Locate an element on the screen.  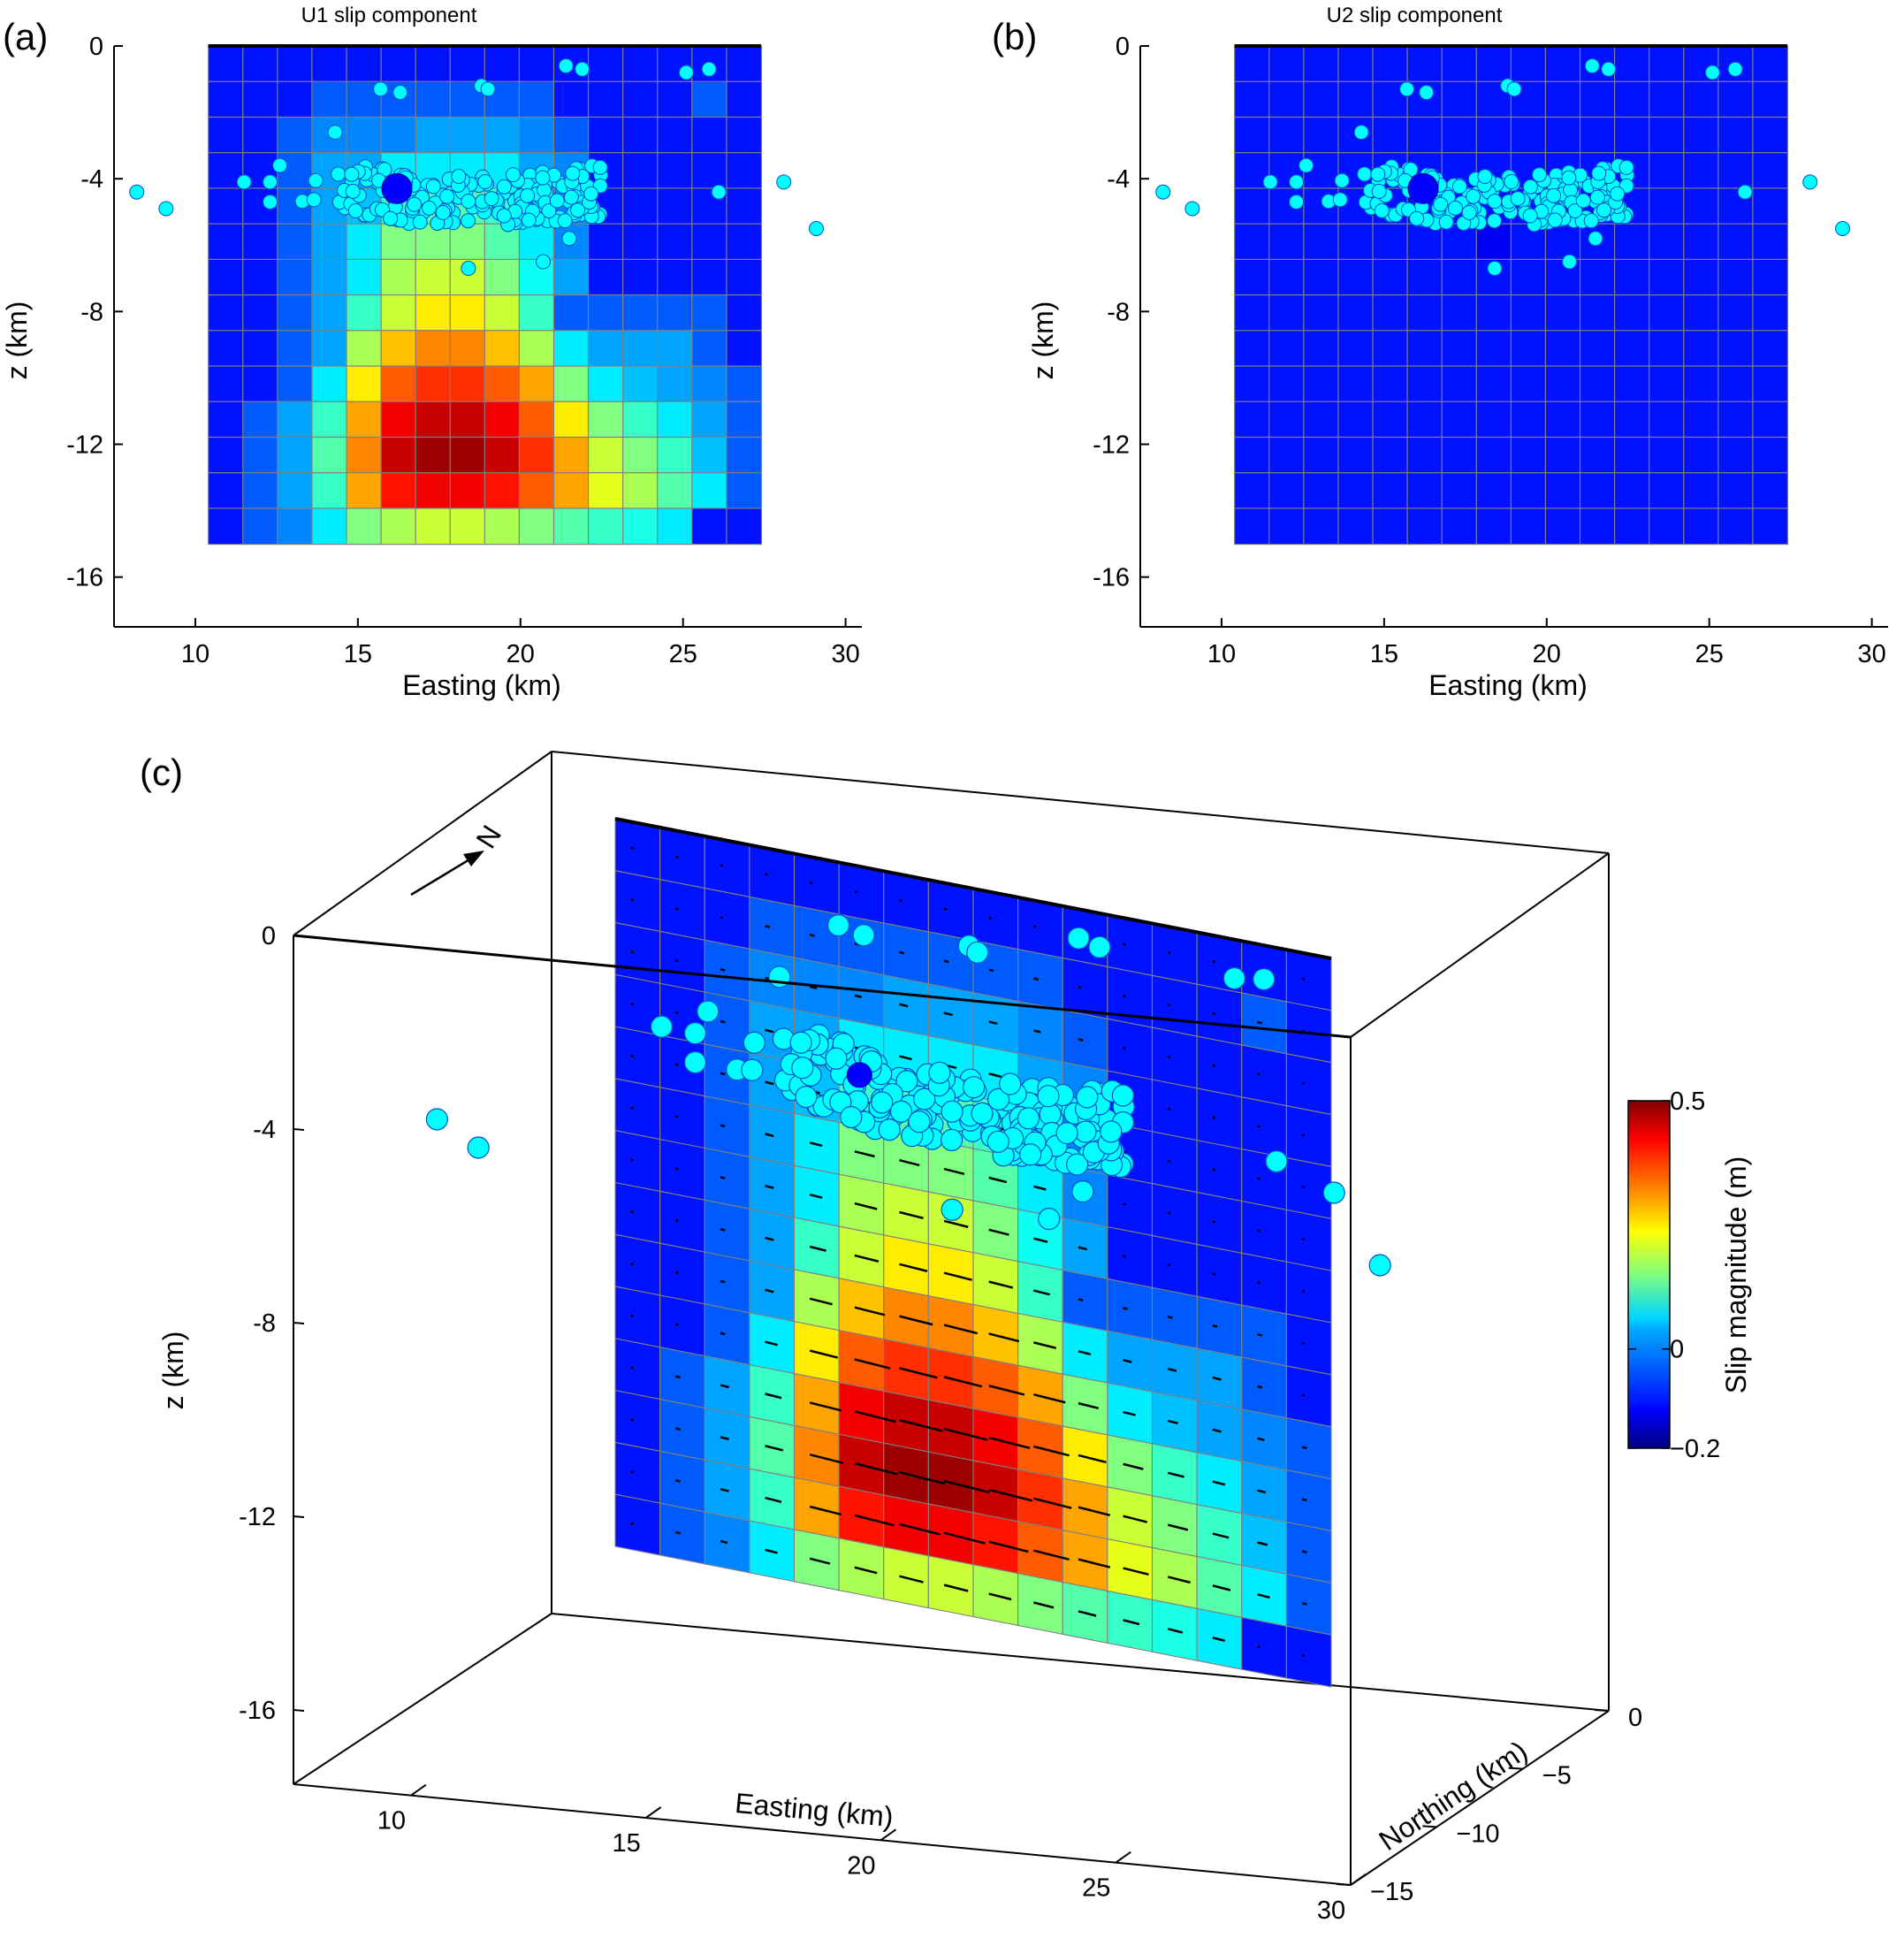
z-tick-label: -16 is located at coordinates (257, 1711).